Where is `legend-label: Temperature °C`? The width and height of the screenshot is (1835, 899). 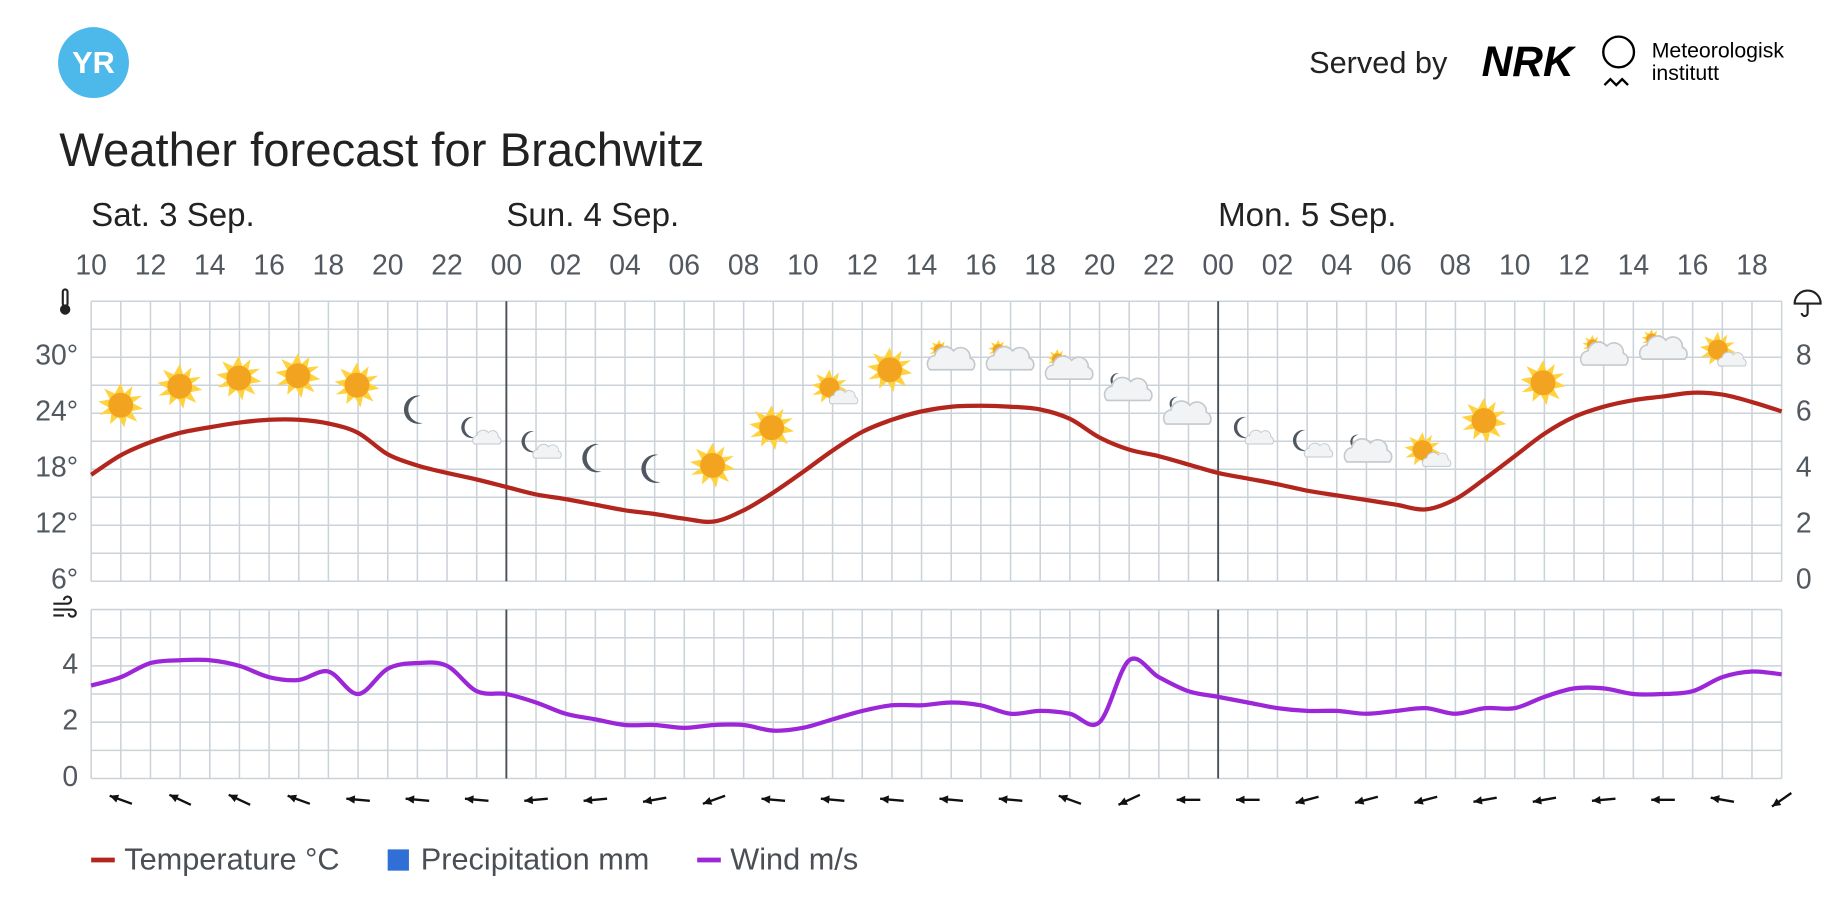
legend-label: Temperature °C is located at coordinates (231, 858).